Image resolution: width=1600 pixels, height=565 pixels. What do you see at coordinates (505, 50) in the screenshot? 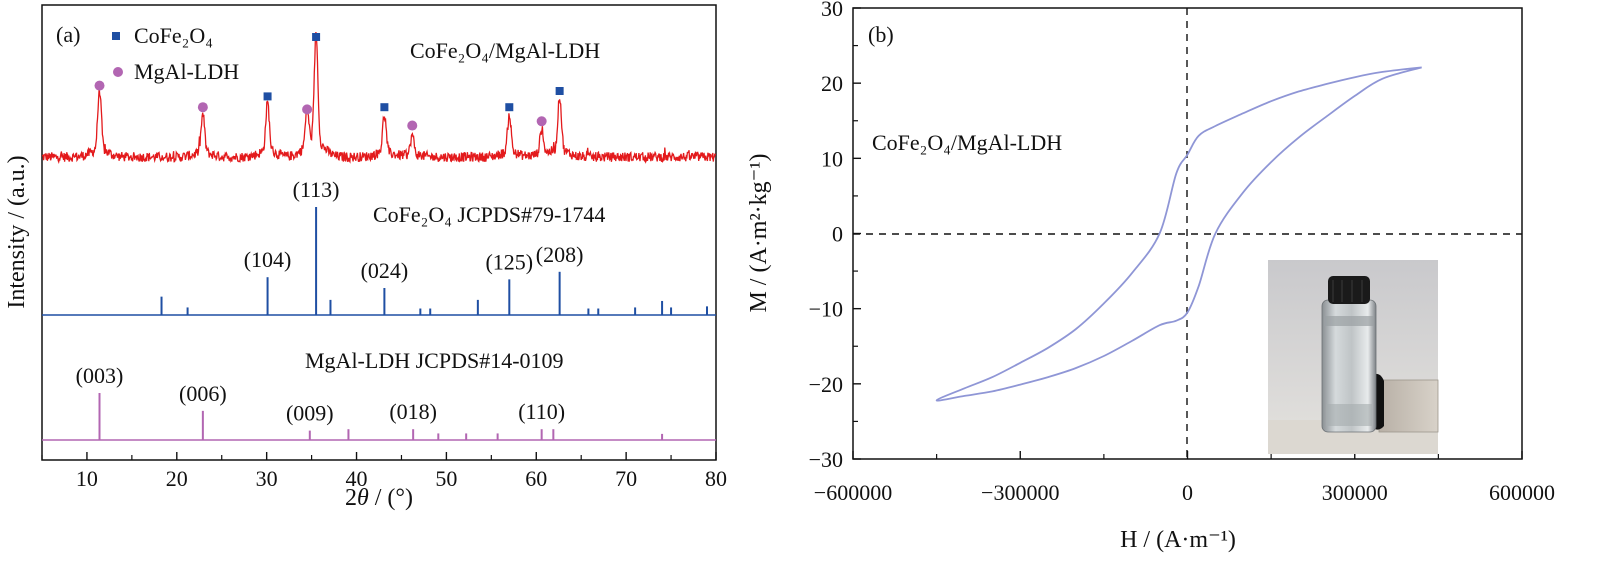
I see `sample-label: CoFe₂O₄/MgAl-LDH` at bounding box center [505, 50].